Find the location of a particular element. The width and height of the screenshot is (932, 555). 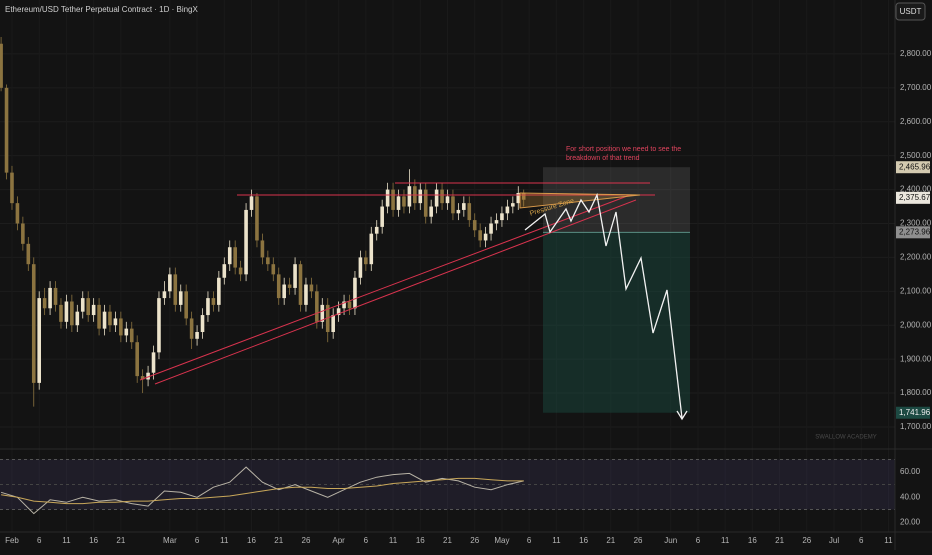

y-tick-label: 2,400.00 is located at coordinates (916, 189).